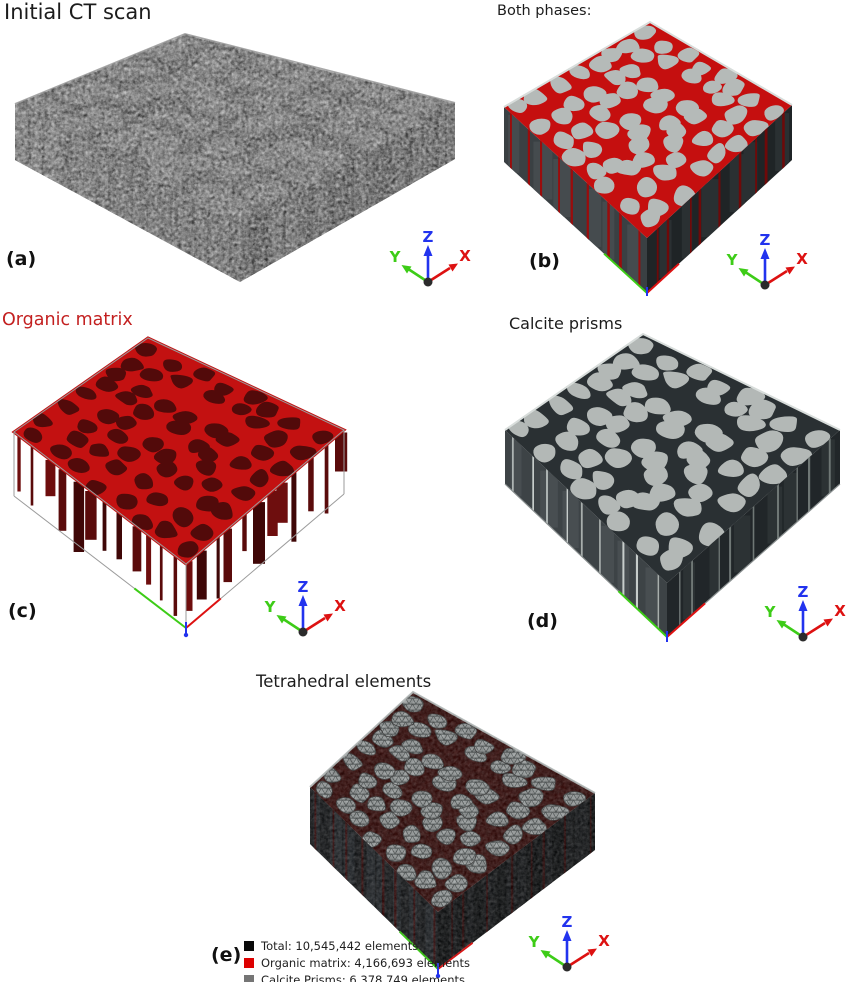 The image size is (850, 982). What do you see at coordinates (672, 487) in the screenshot?
I see `calcite-prisms-3d-view` at bounding box center [672, 487].